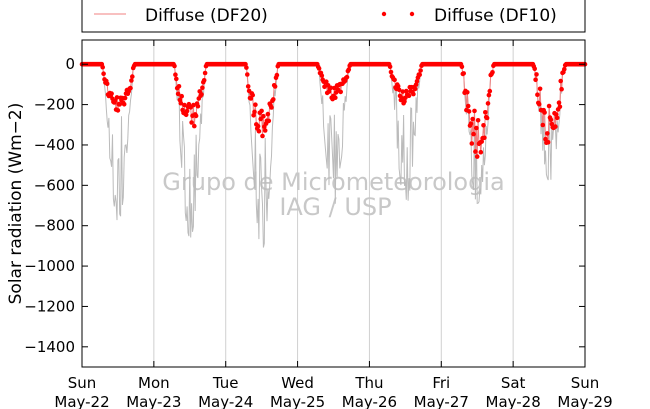 The width and height of the screenshot is (650, 409). What do you see at coordinates (368, 383) in the screenshot?
I see `x-tick-label-day: Thu` at bounding box center [368, 383].